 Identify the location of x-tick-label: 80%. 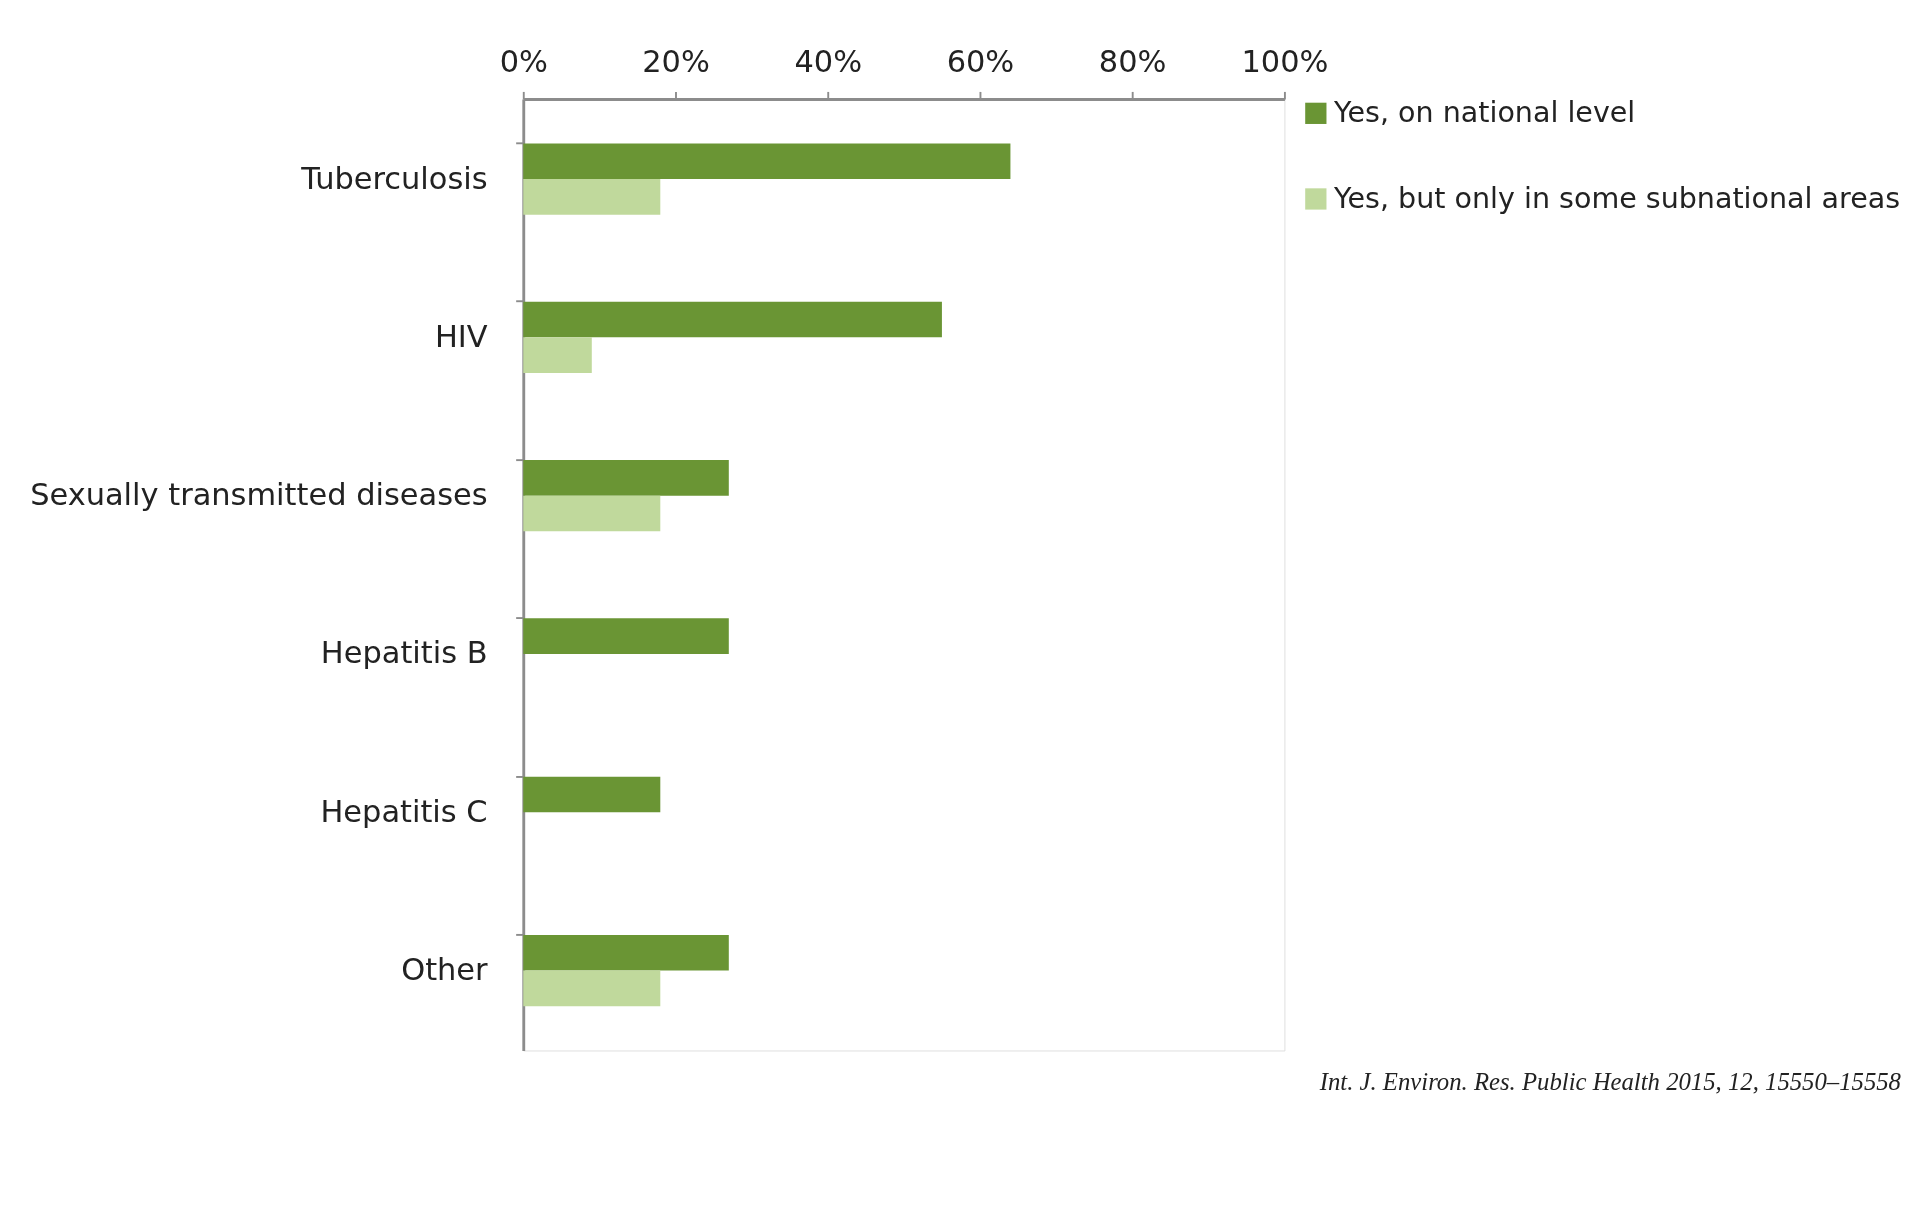
(1132, 61).